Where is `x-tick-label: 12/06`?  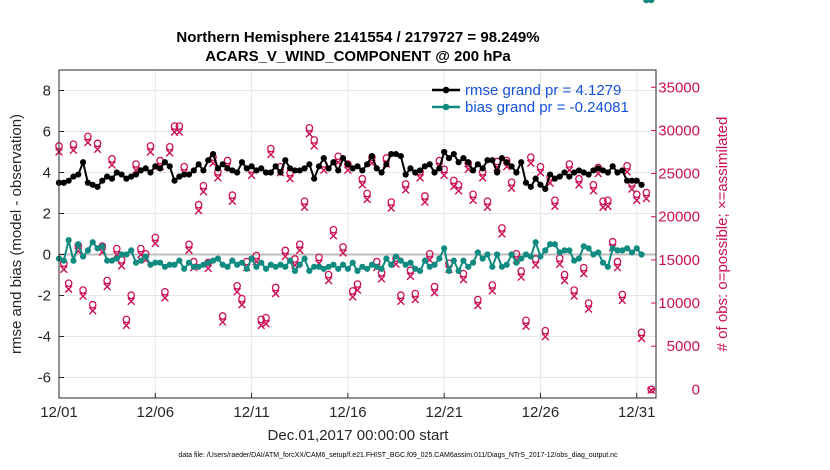 x-tick-label: 12/06 is located at coordinates (156, 412).